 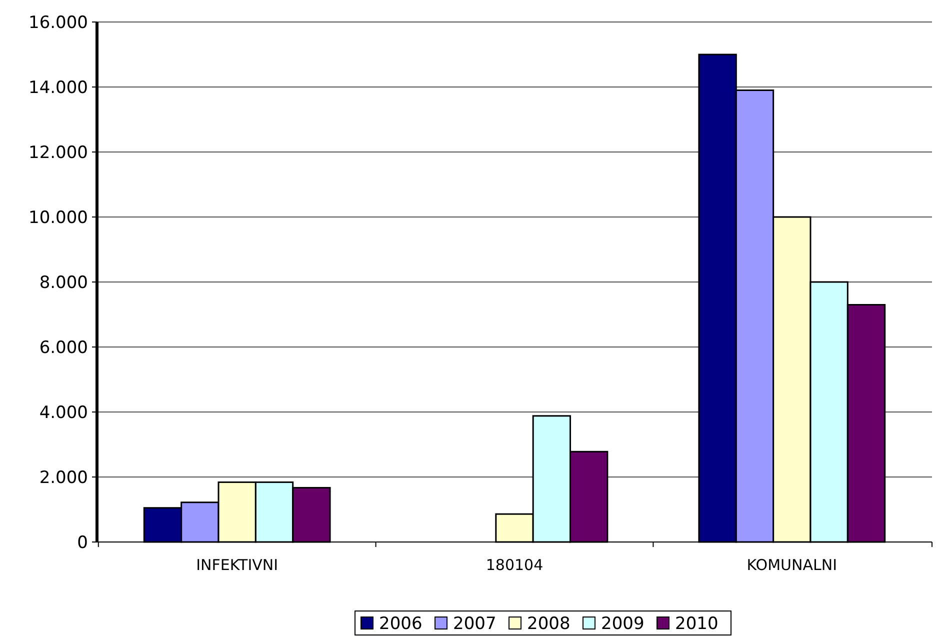 I want to click on x-tick-label: KOMUNALNI, so click(x=792, y=565).